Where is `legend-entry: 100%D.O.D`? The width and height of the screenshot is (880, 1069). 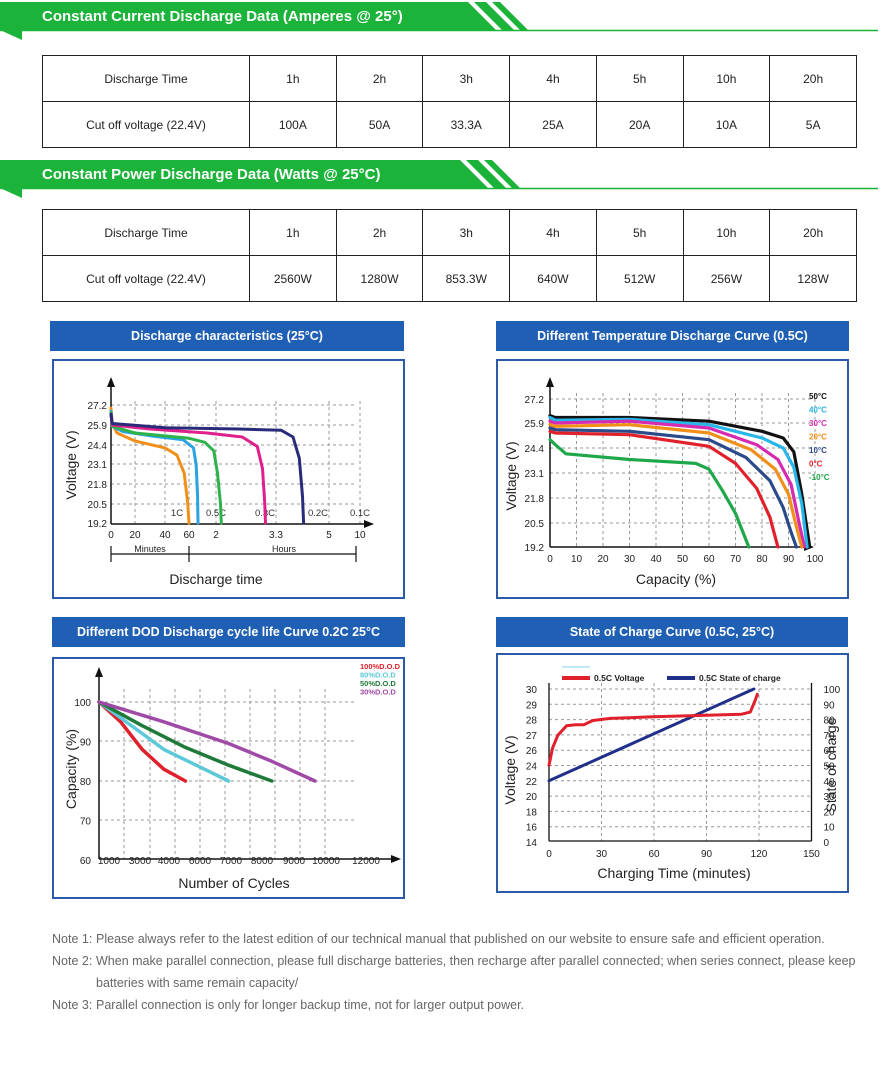
legend-entry: 100%D.O.D is located at coordinates (380, 666).